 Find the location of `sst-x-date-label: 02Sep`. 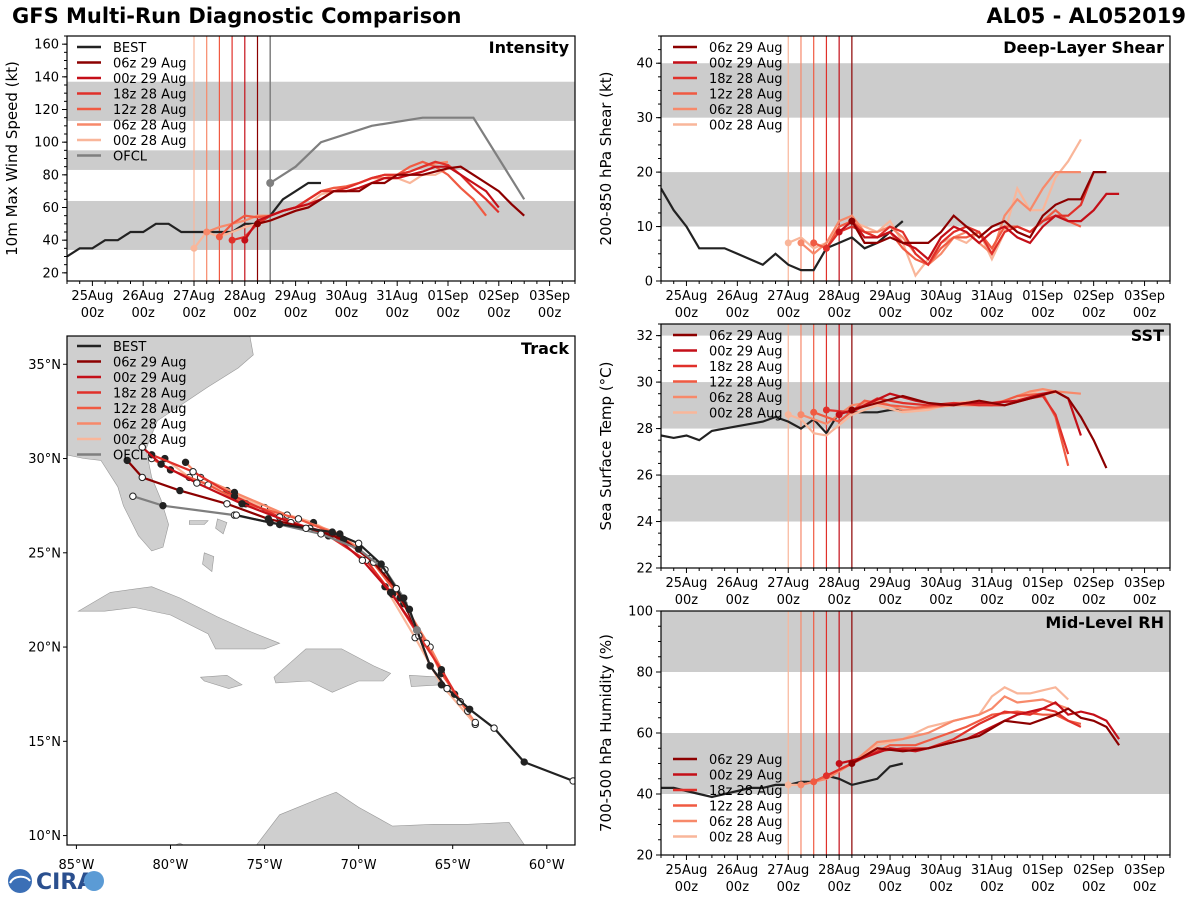

sst-x-date-label: 02Sep is located at coordinates (1093, 583).